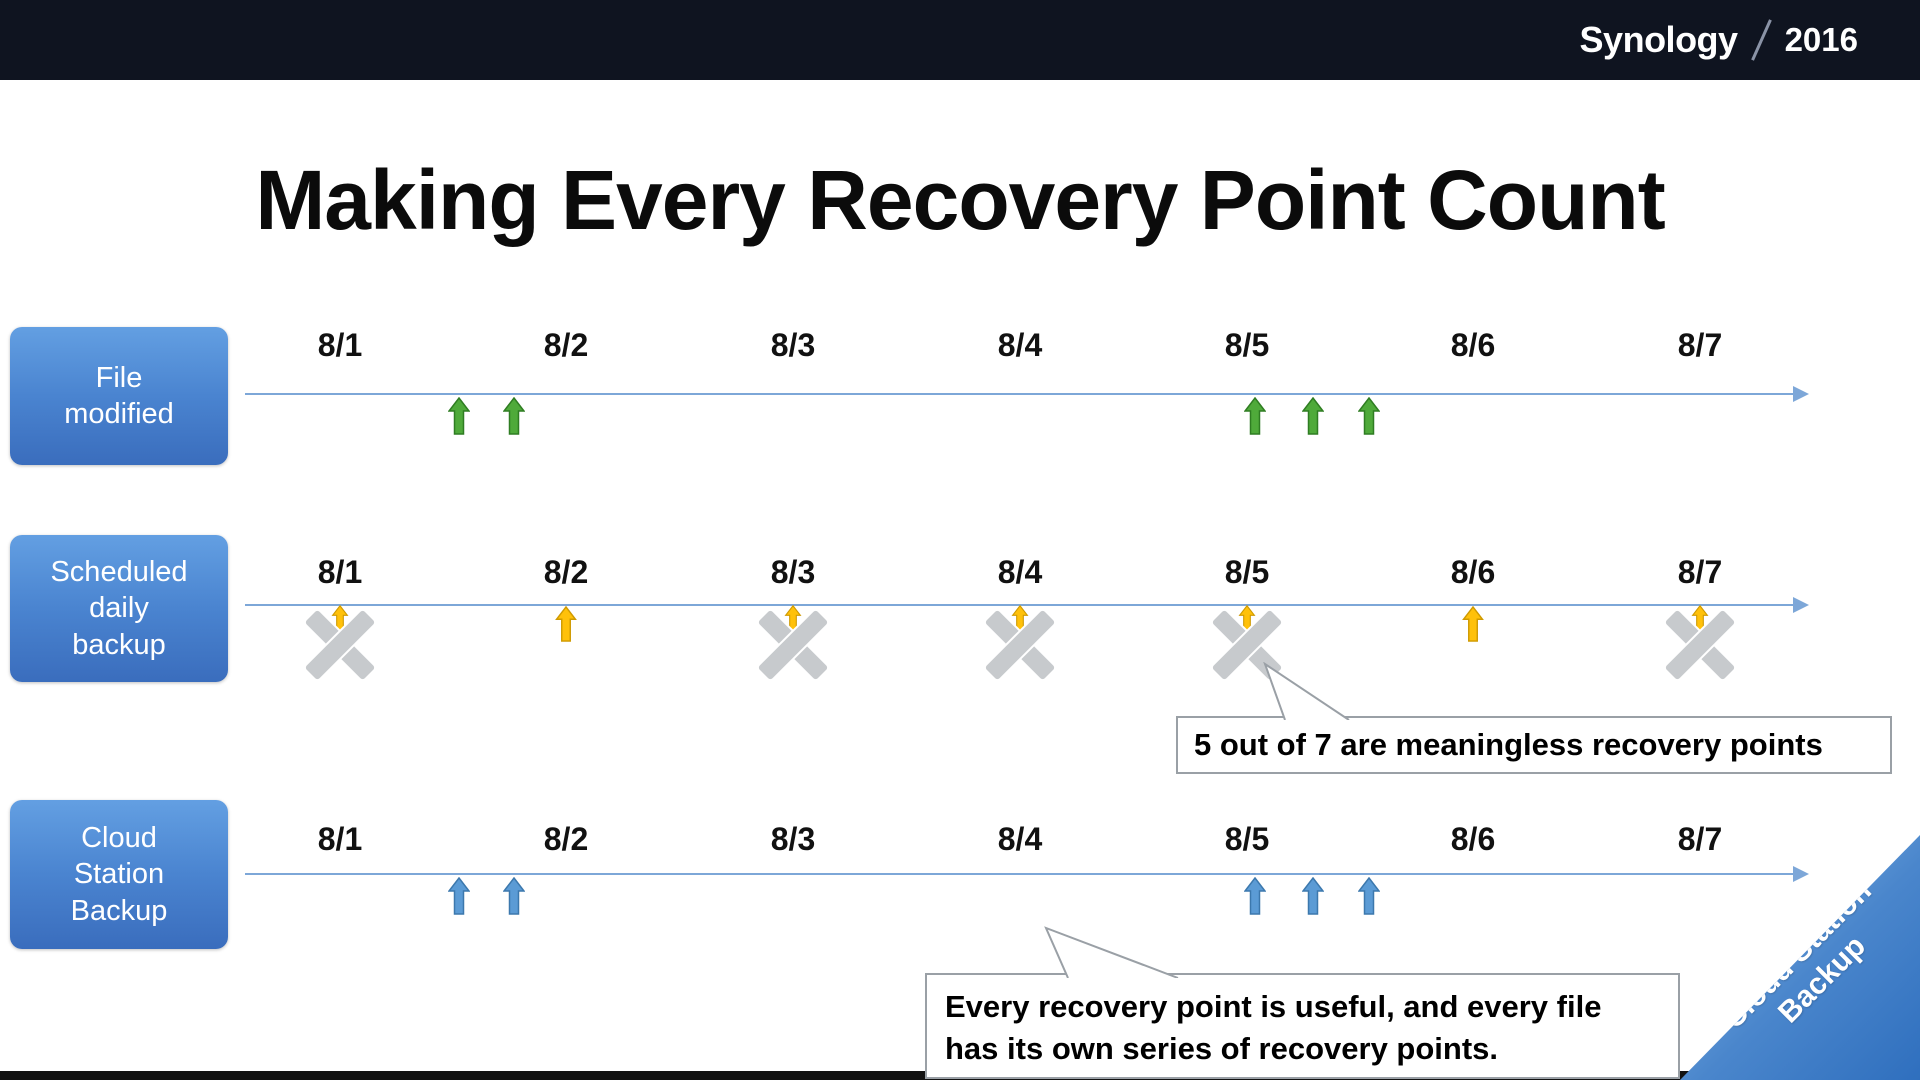 This screenshot has height=1080, width=1920. What do you see at coordinates (960, 200) in the screenshot?
I see `page-title: Making Every Recovery Point Count` at bounding box center [960, 200].